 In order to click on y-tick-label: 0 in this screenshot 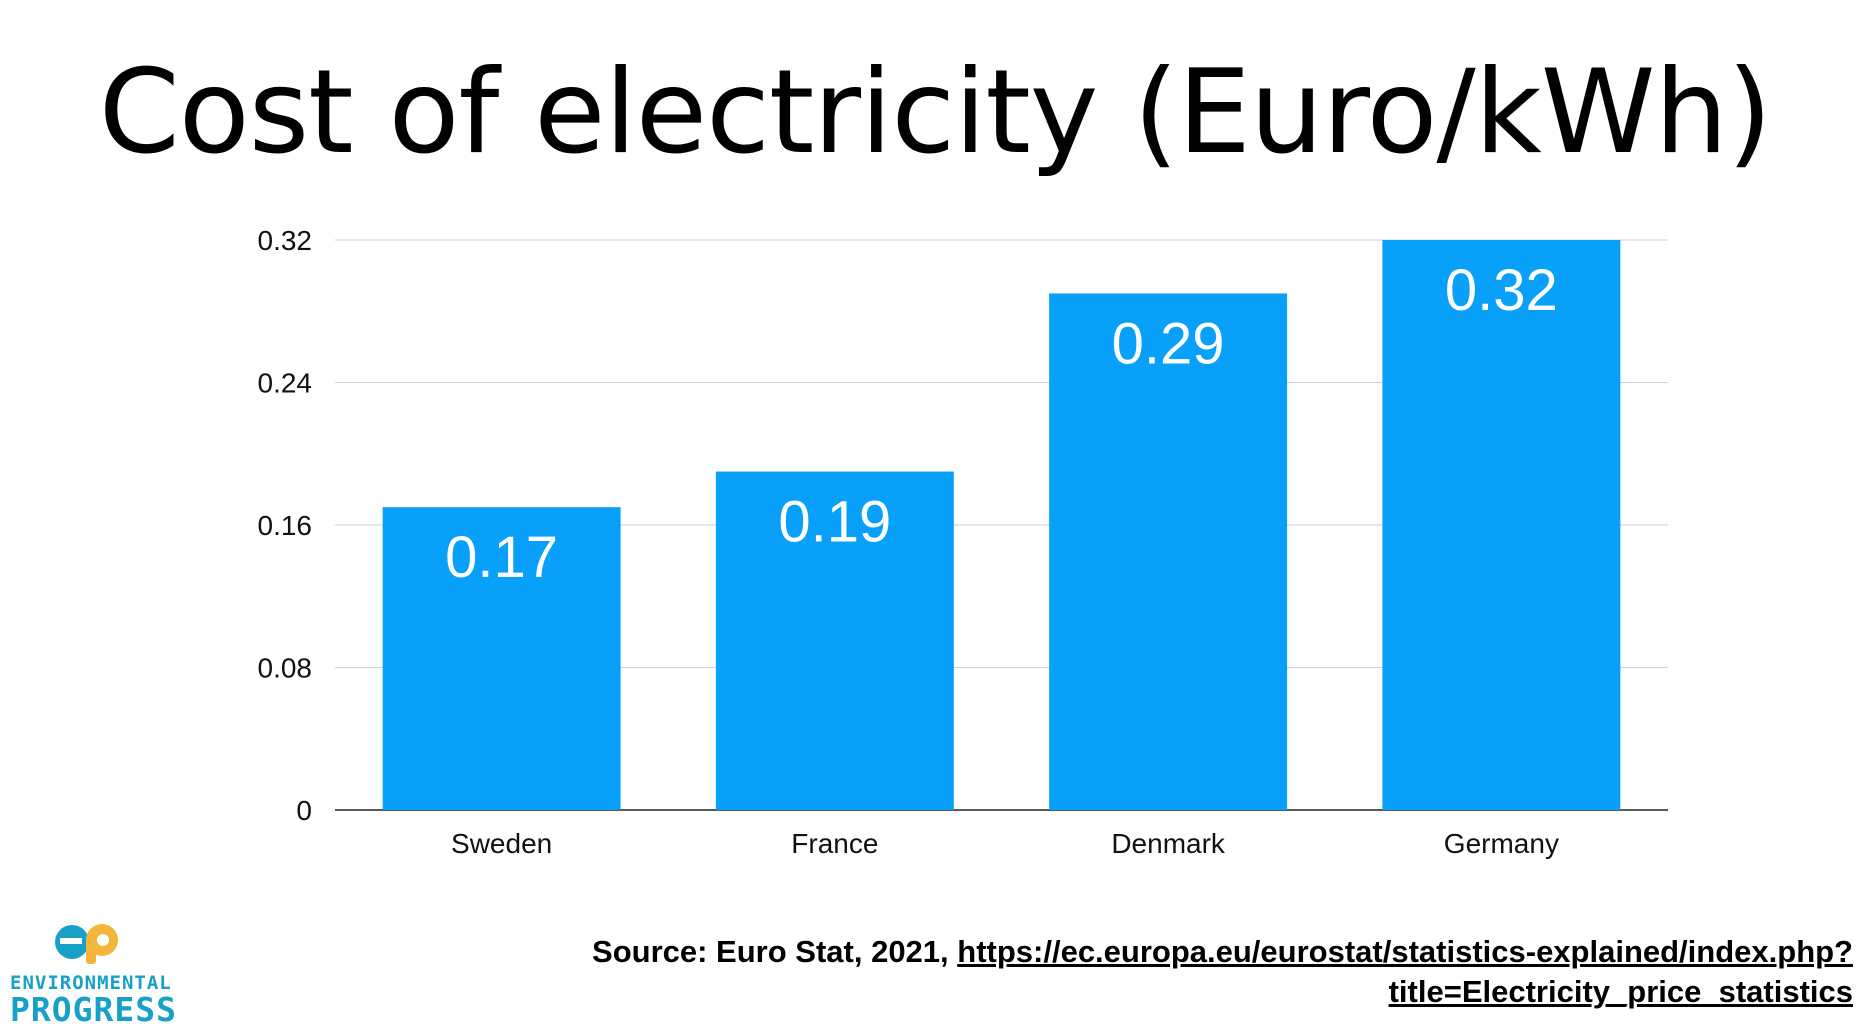, I will do `click(304, 810)`.